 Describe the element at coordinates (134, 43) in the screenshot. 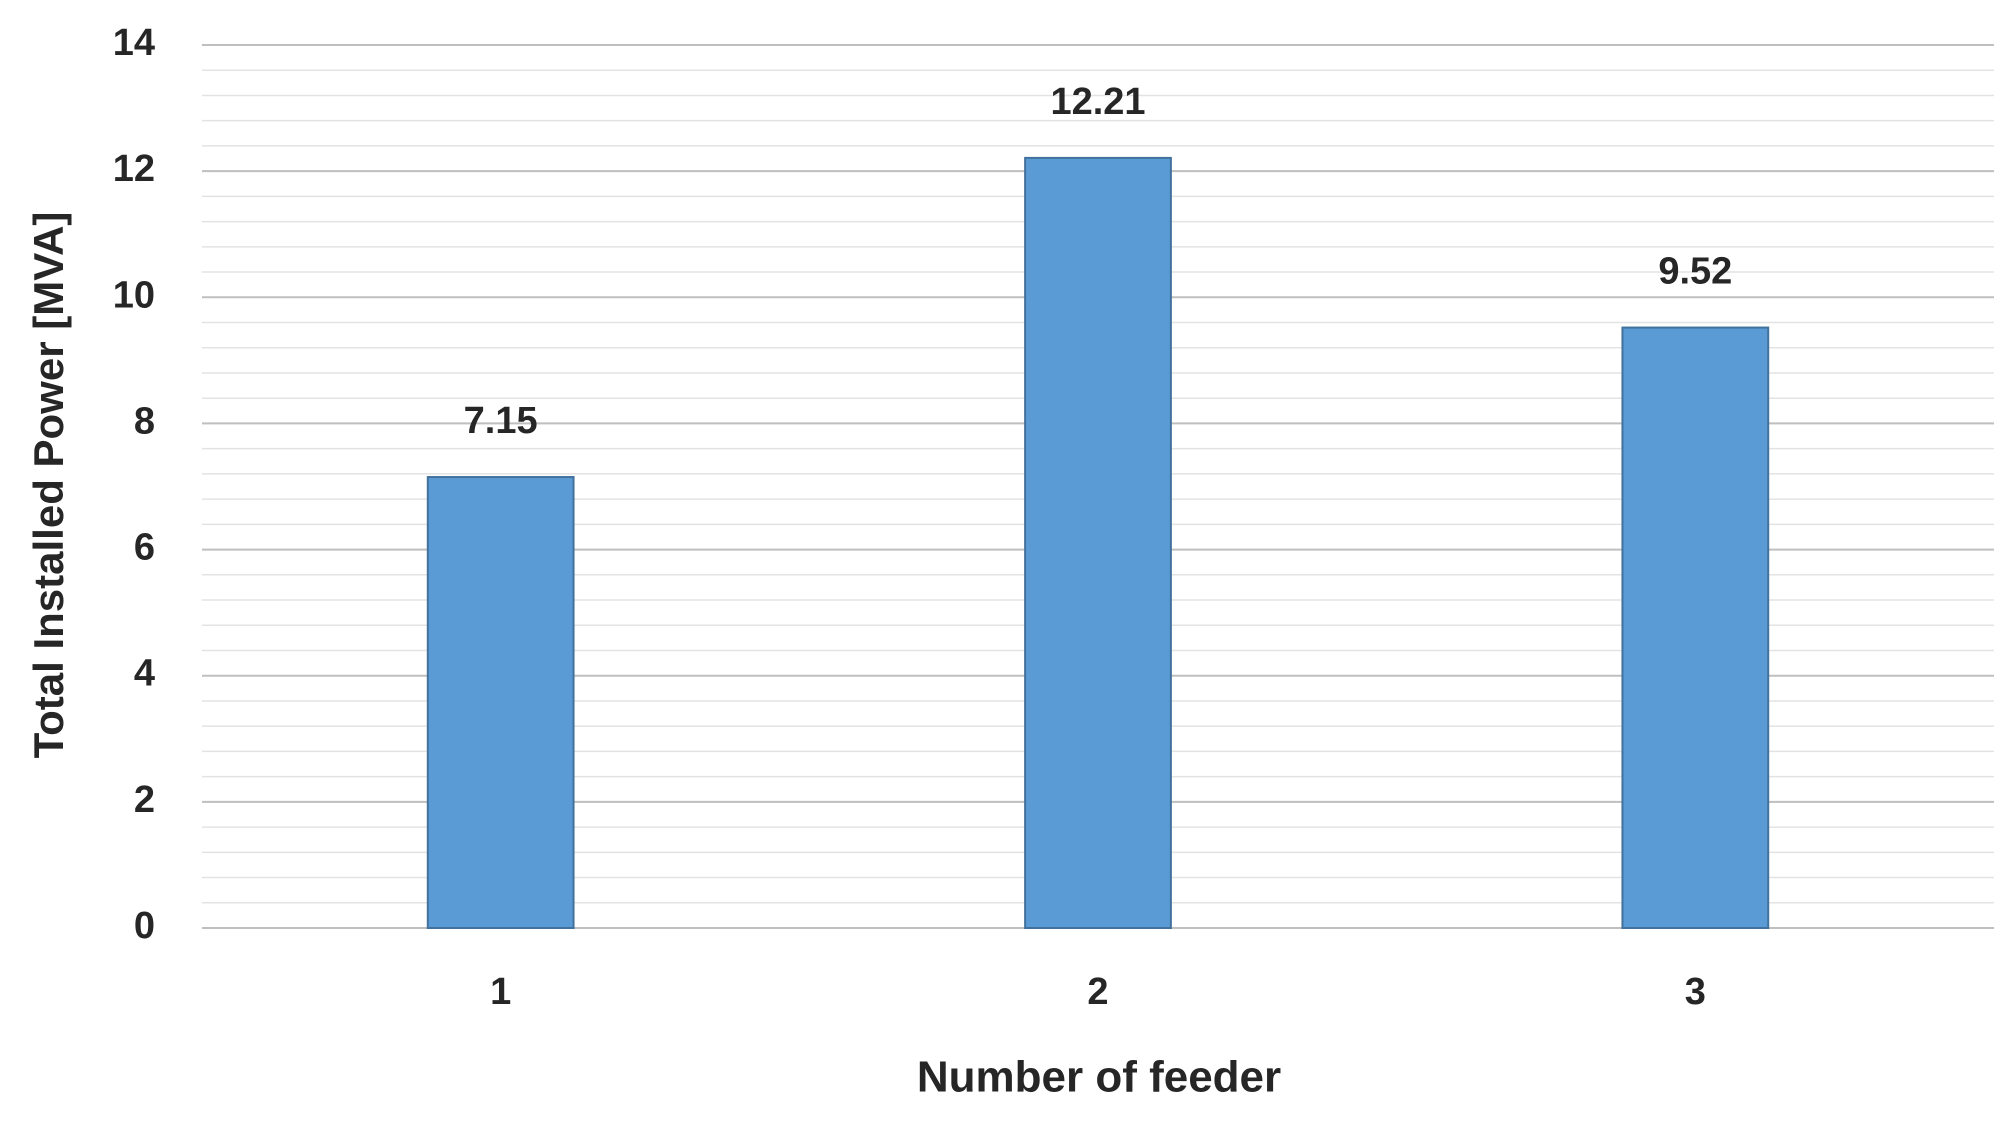

I see `y-tick-label: 14` at that location.